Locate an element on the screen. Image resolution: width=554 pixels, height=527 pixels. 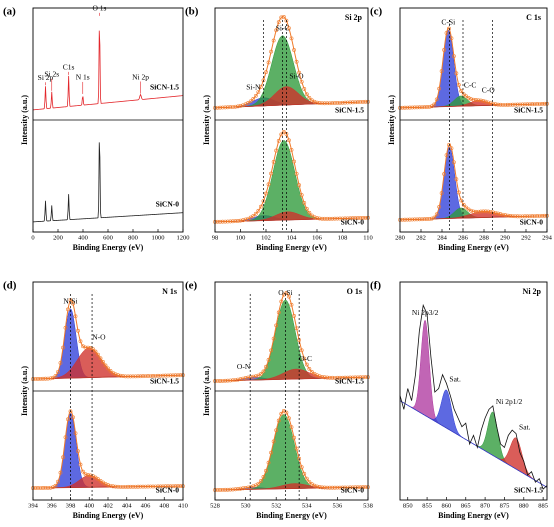
peak-label: C-Si is located at coordinates (448, 22).